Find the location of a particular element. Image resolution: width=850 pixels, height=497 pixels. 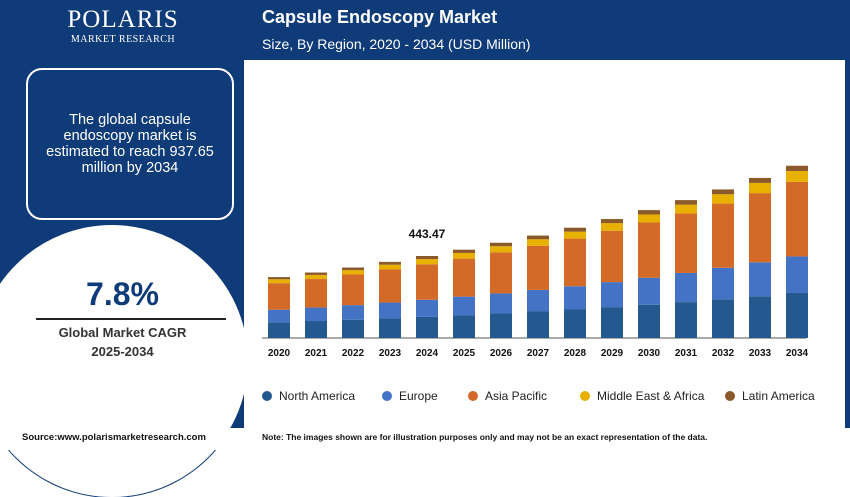

cagr-value: 7.8% is located at coordinates (122, 294).